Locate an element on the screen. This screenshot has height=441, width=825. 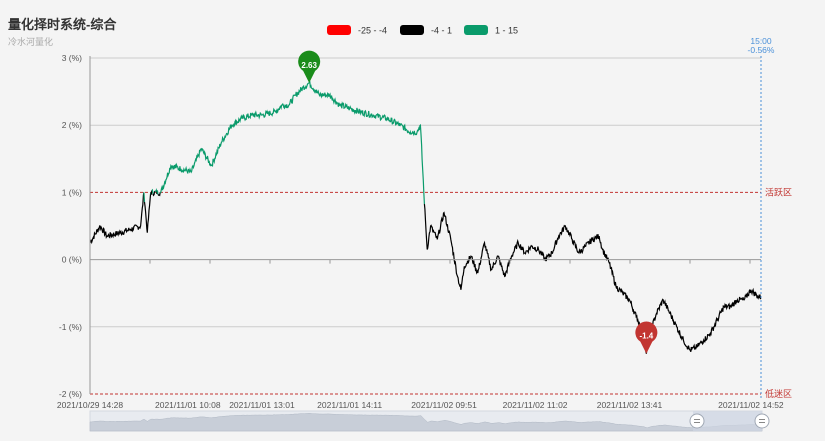
data-zoom-slider is located at coordinates (429, 421).